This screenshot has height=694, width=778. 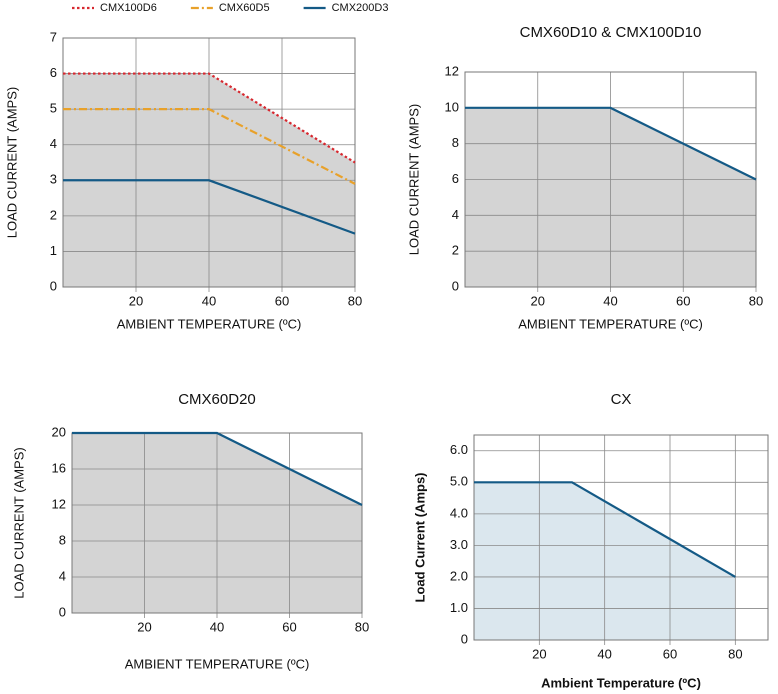 What do you see at coordinates (459, 575) in the screenshot?
I see `y-tick-label: 2.0` at bounding box center [459, 575].